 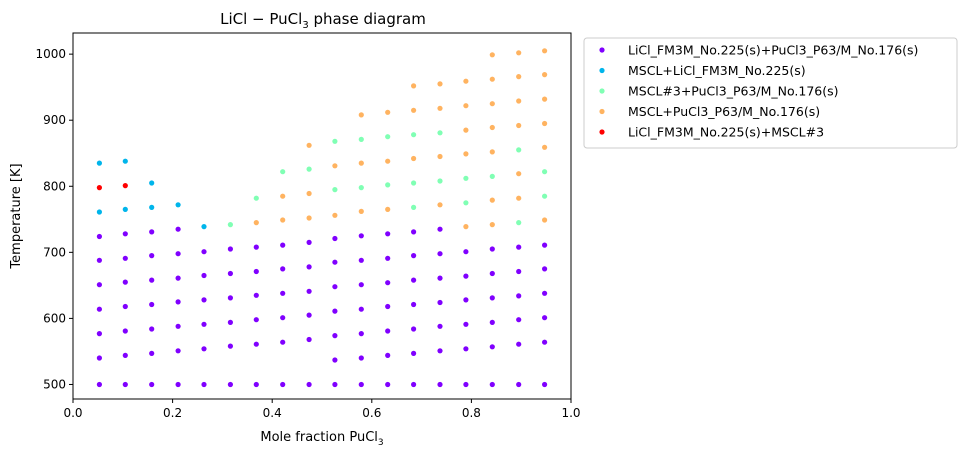 I want to click on y-tick-label: 500, so click(x=54, y=384).